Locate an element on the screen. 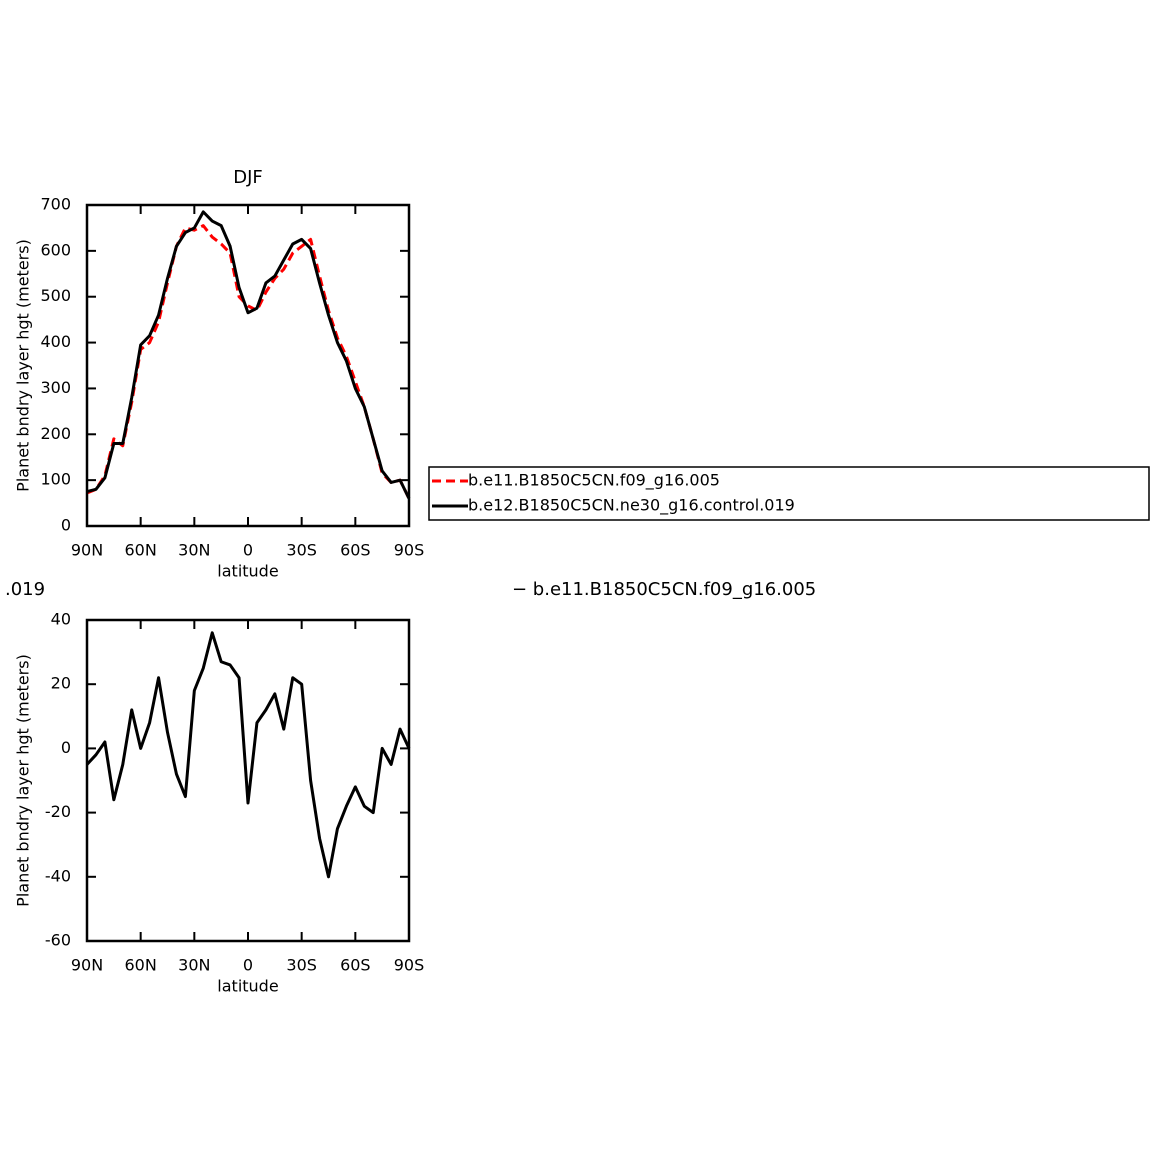 The width and height of the screenshot is (1167, 1163). y-tick-label: 700 is located at coordinates (55, 204).